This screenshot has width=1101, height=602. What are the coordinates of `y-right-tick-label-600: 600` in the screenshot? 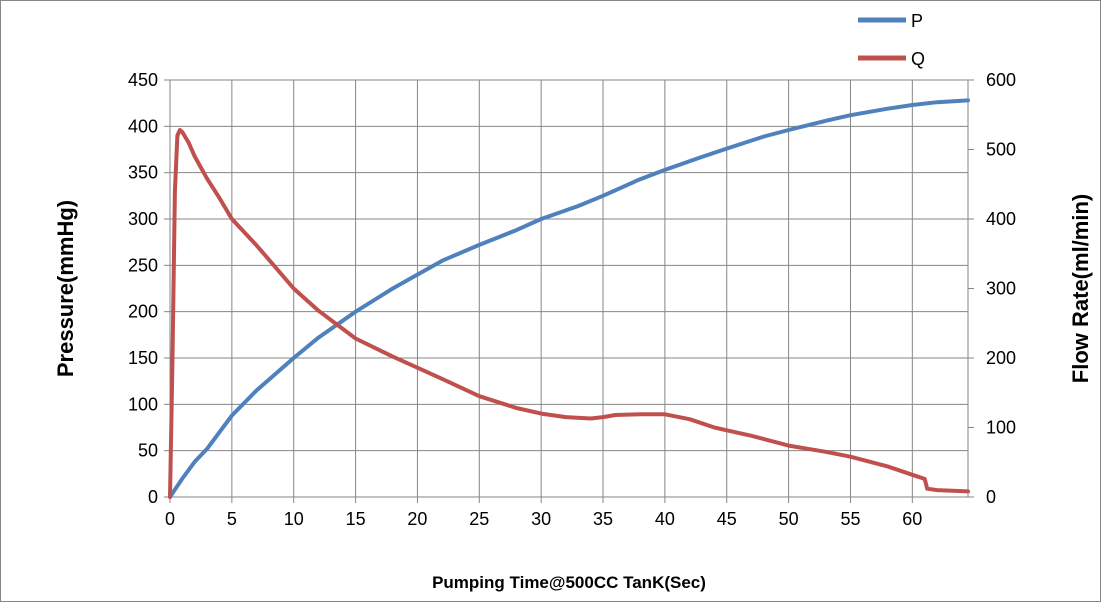 It's located at (1001, 80).